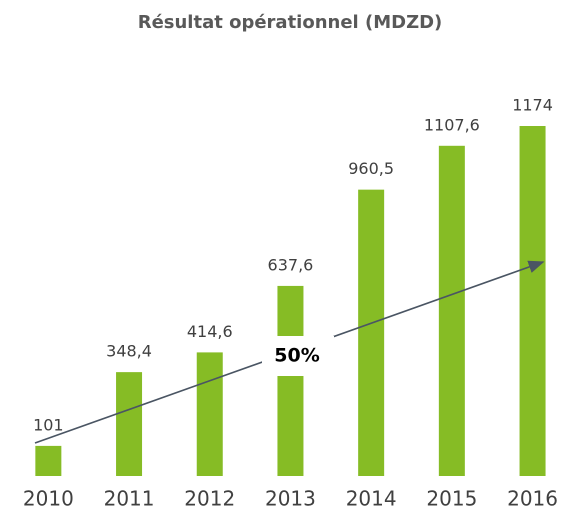  What do you see at coordinates (129, 351) in the screenshot?
I see `data-label: 348,4` at bounding box center [129, 351].